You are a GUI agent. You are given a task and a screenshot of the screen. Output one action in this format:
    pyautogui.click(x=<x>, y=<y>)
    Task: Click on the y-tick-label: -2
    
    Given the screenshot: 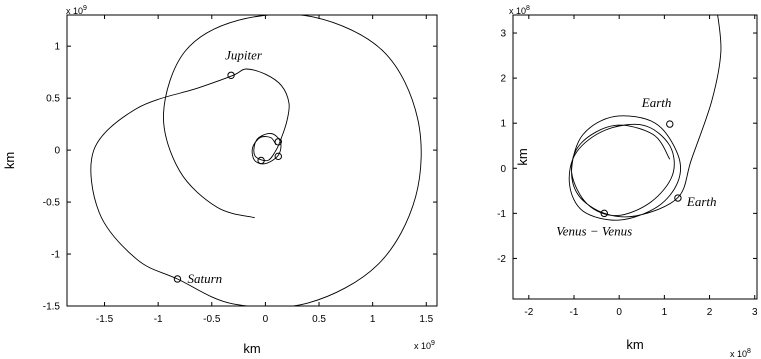 What is the action you would take?
    pyautogui.click(x=501, y=259)
    